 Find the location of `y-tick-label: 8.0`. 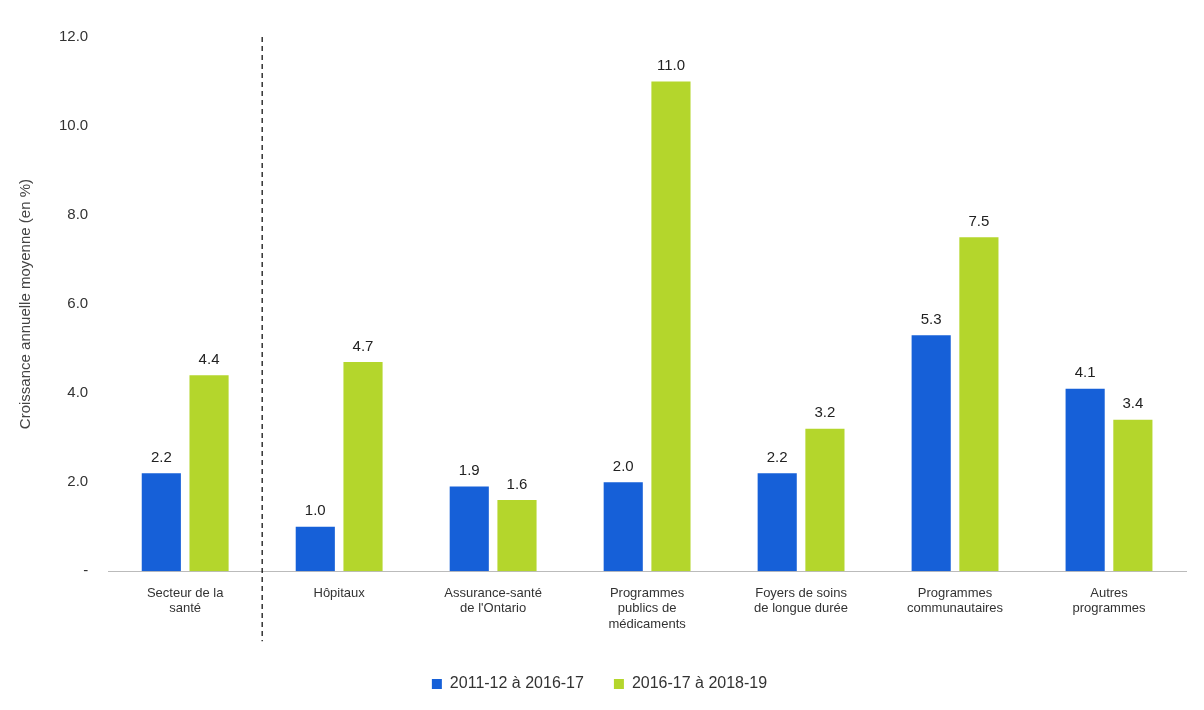

y-tick-label: 8.0 is located at coordinates (78, 214).